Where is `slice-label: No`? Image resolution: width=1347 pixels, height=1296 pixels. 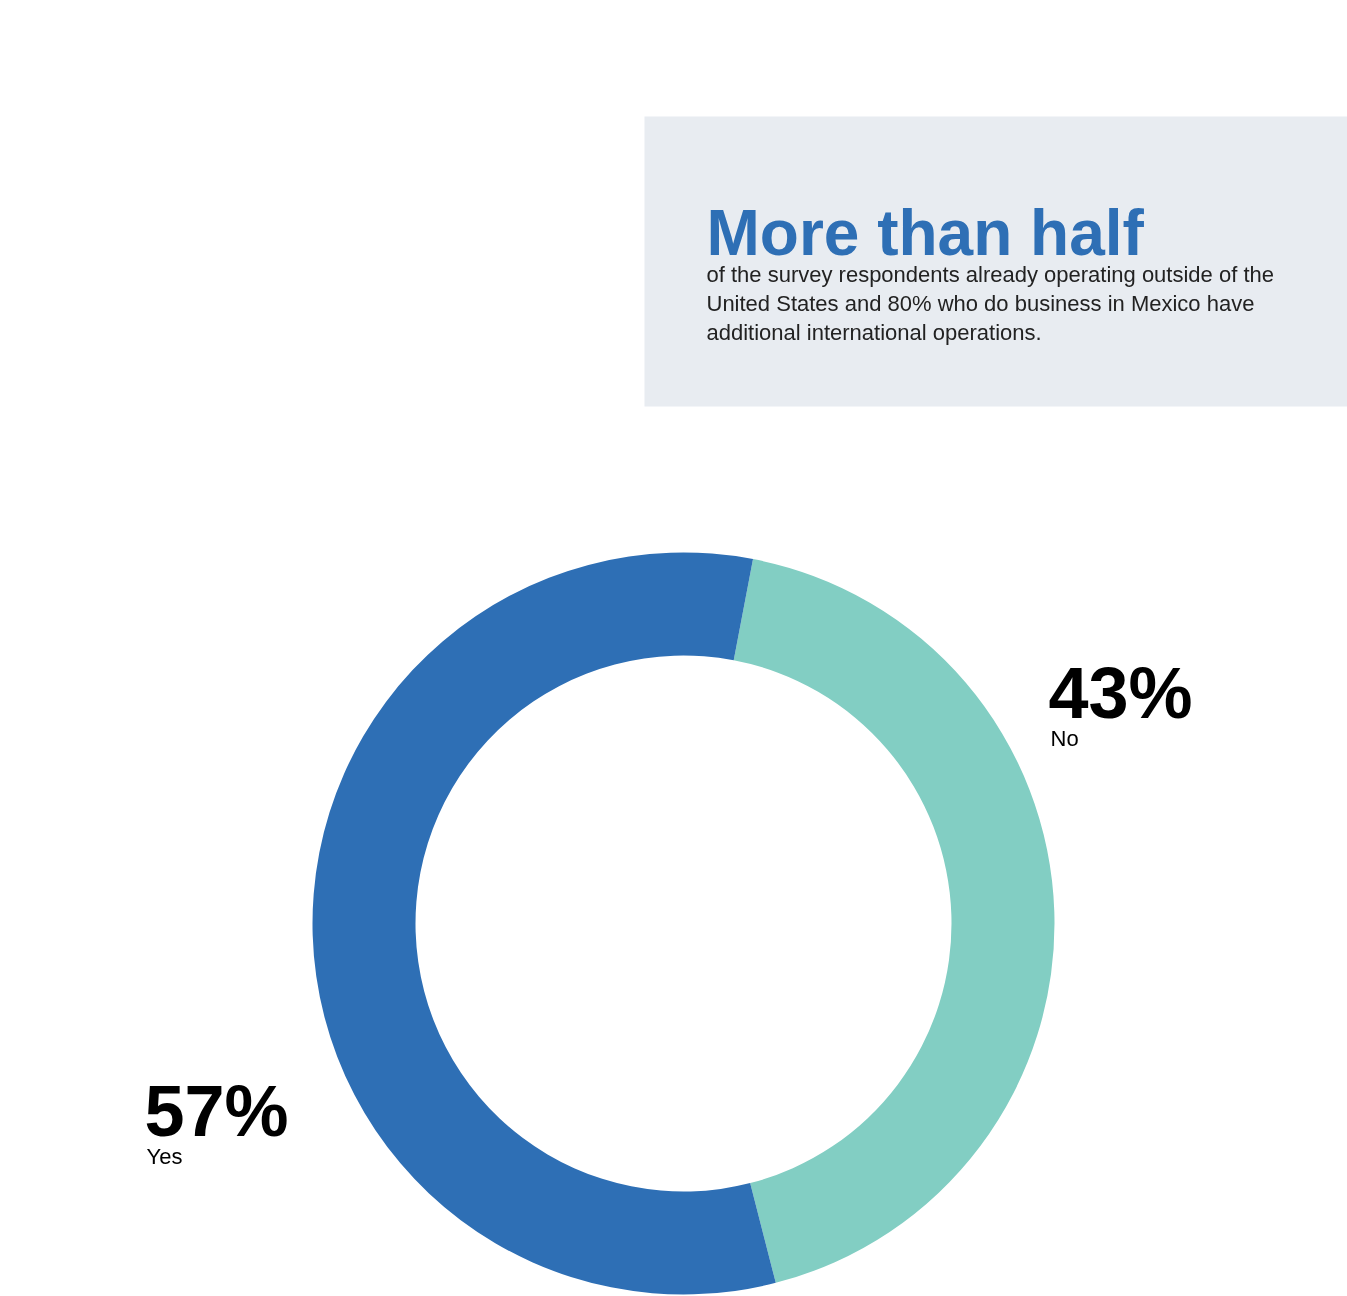 slice-label: No is located at coordinates (1064, 738).